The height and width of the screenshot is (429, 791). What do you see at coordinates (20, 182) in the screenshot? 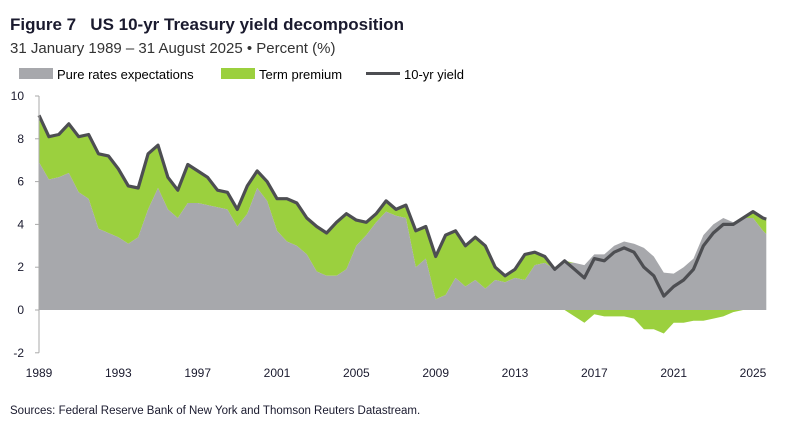
I see `y-tick-label: 6` at bounding box center [20, 182].